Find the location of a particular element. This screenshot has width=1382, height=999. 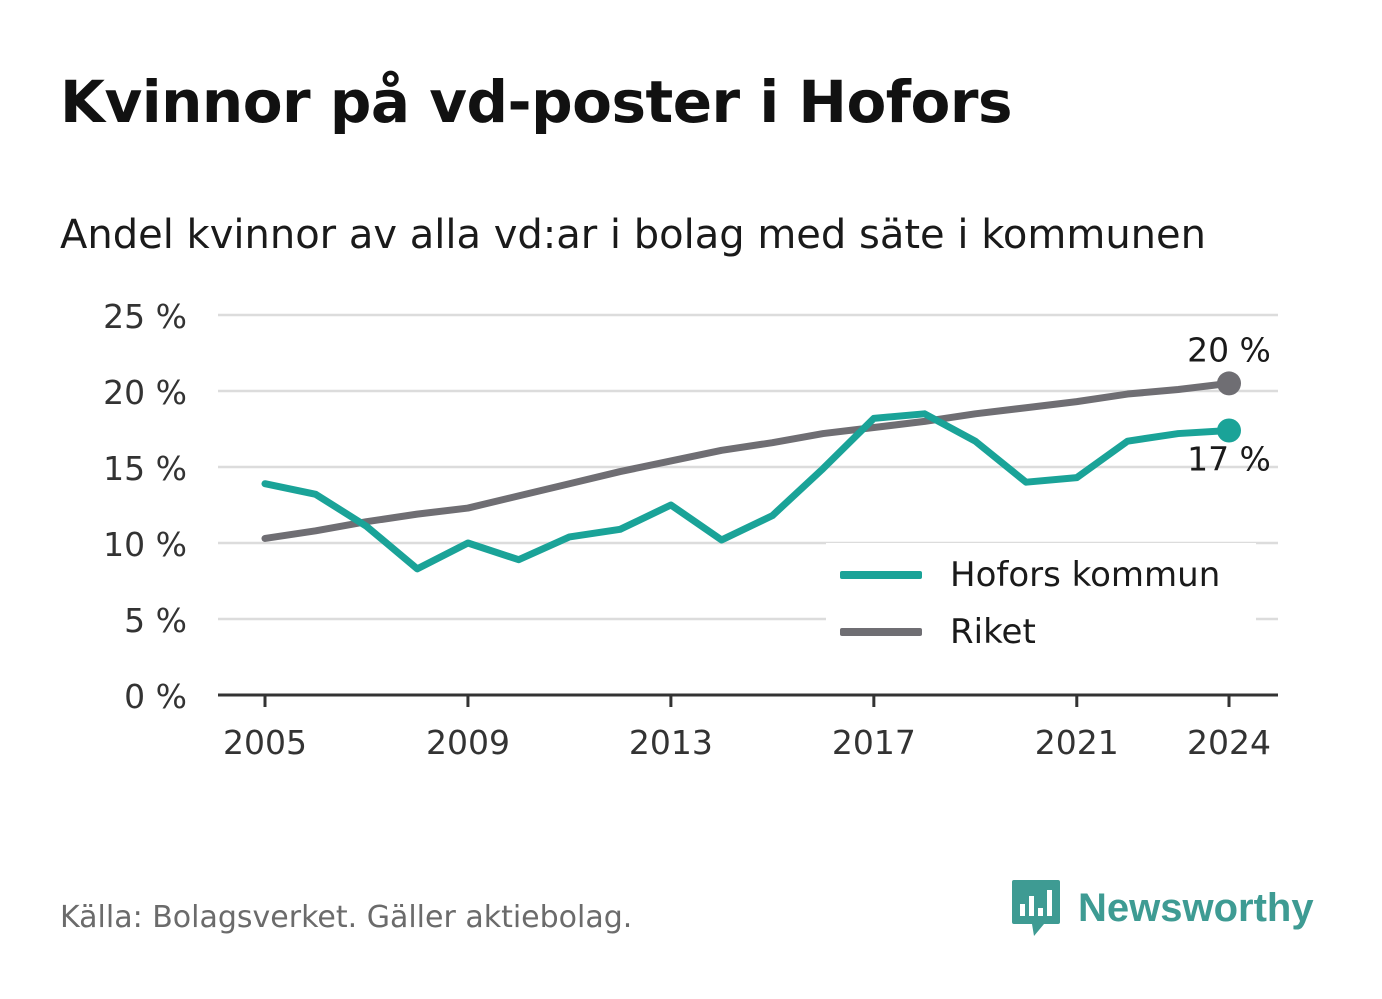

end-point-riket is located at coordinates (1229, 383).